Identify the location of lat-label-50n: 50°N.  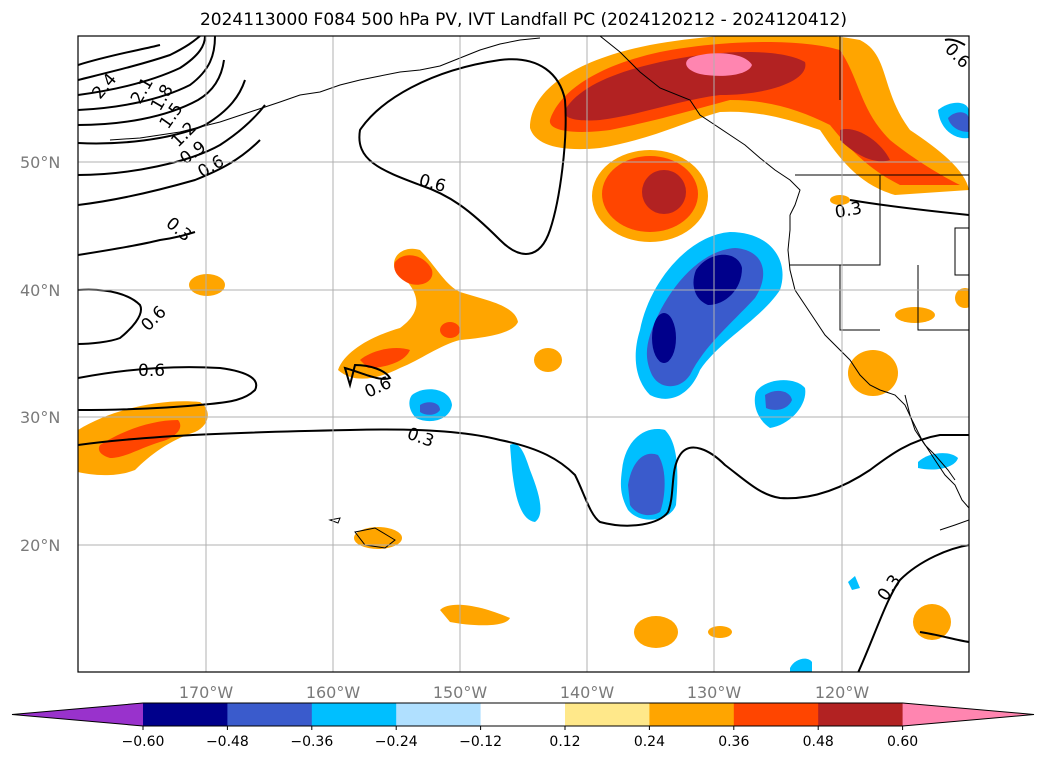
(40, 162).